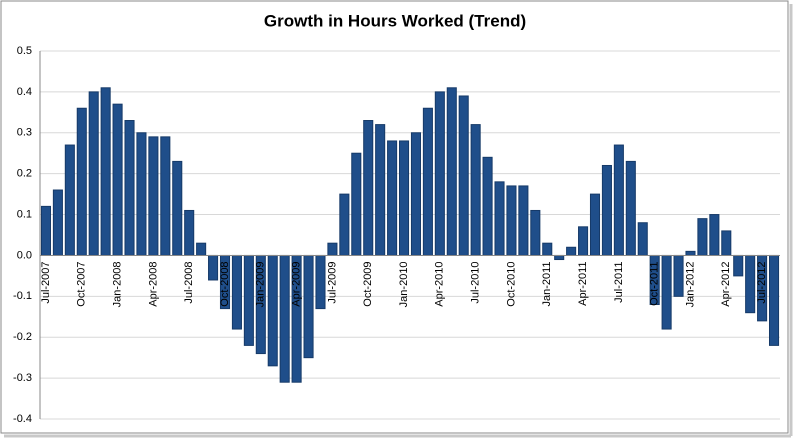  What do you see at coordinates (46, 282) in the screenshot?
I see `x-tick-label: Jul-2007` at bounding box center [46, 282].